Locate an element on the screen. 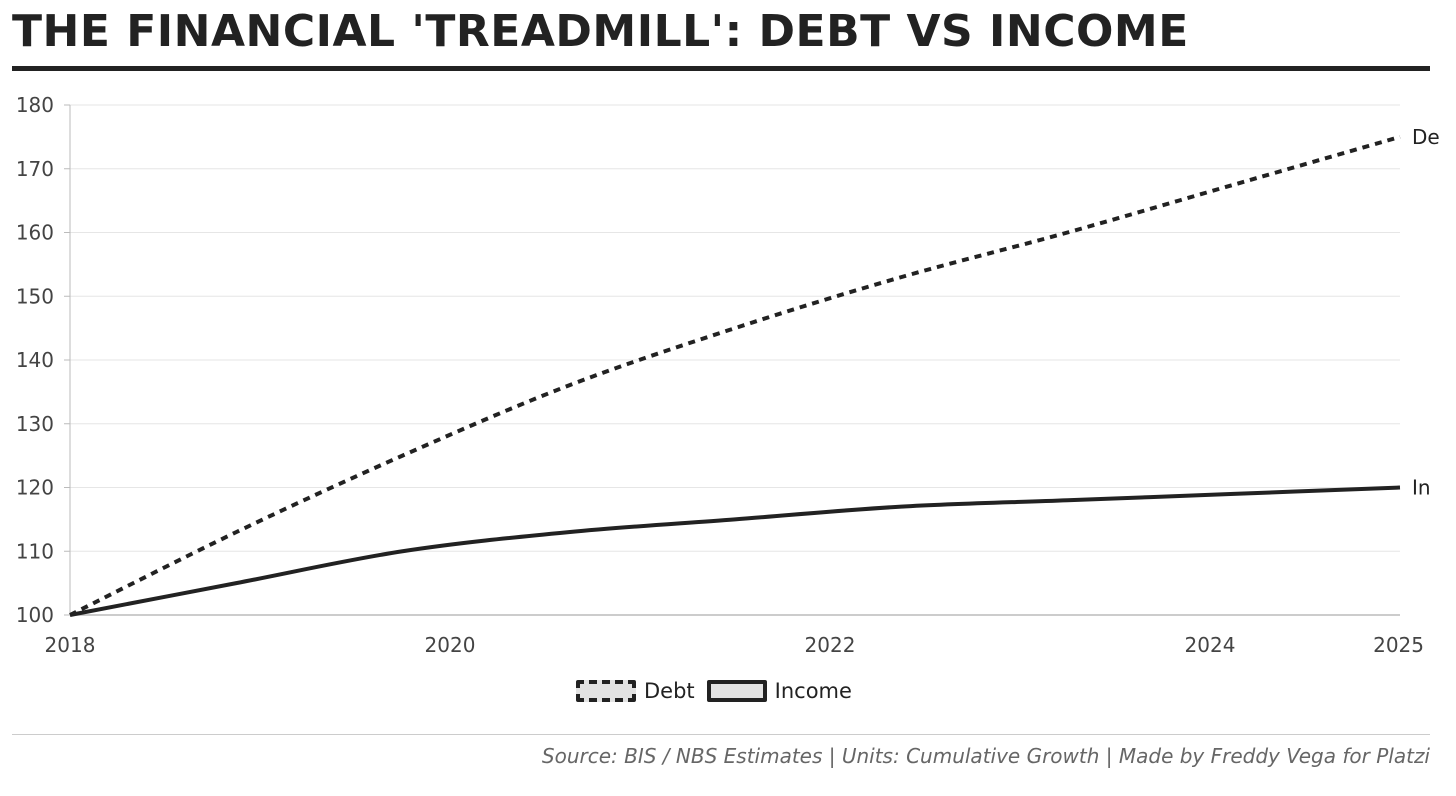  x-axis: 2018 2020 2022 2024 2025 is located at coordinates (734, 635).